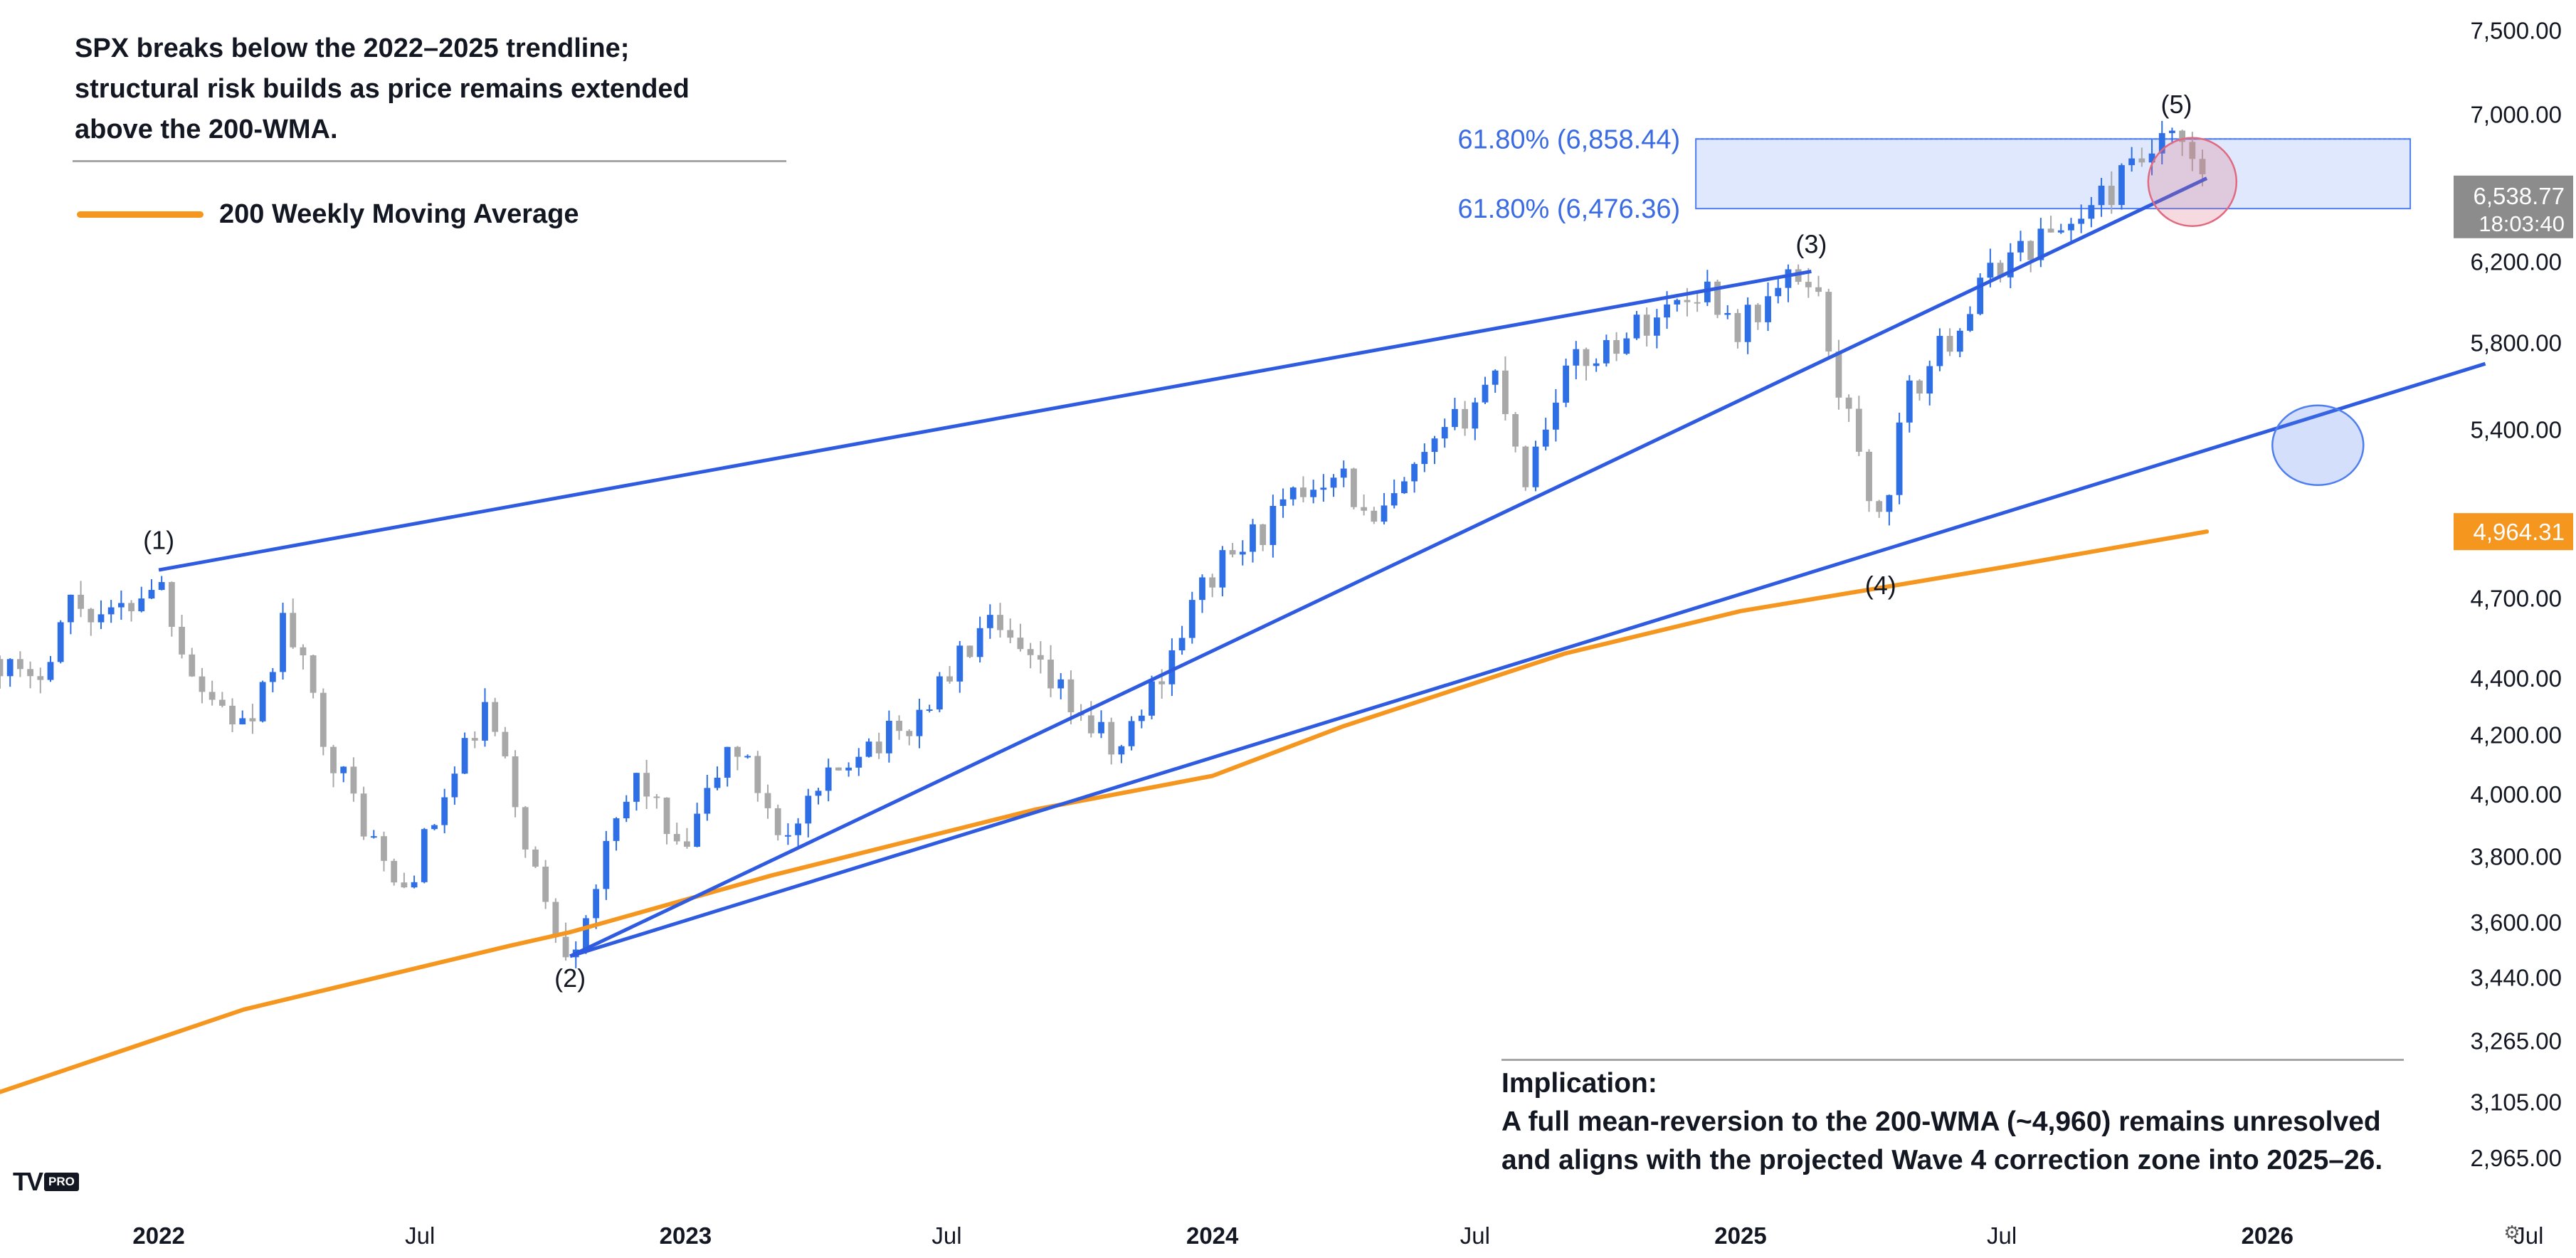 This screenshot has height=1258, width=2576. What do you see at coordinates (2053, 174) in the screenshot?
I see `fib-zone` at bounding box center [2053, 174].